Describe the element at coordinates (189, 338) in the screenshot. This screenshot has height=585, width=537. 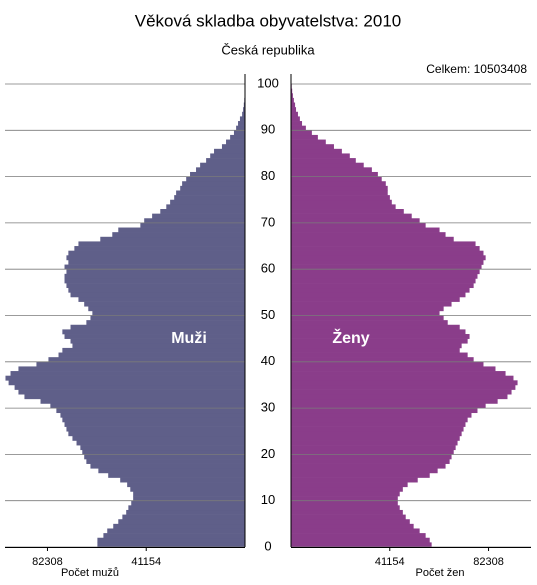
I see `series-label: Muži` at that location.